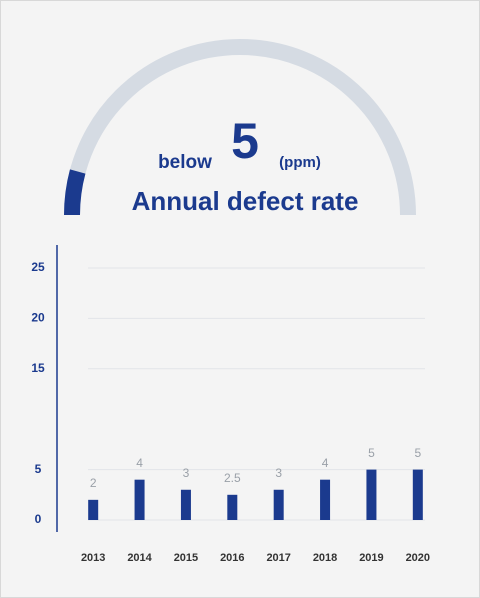  I want to click on y-tick-label: 15, so click(38, 368).